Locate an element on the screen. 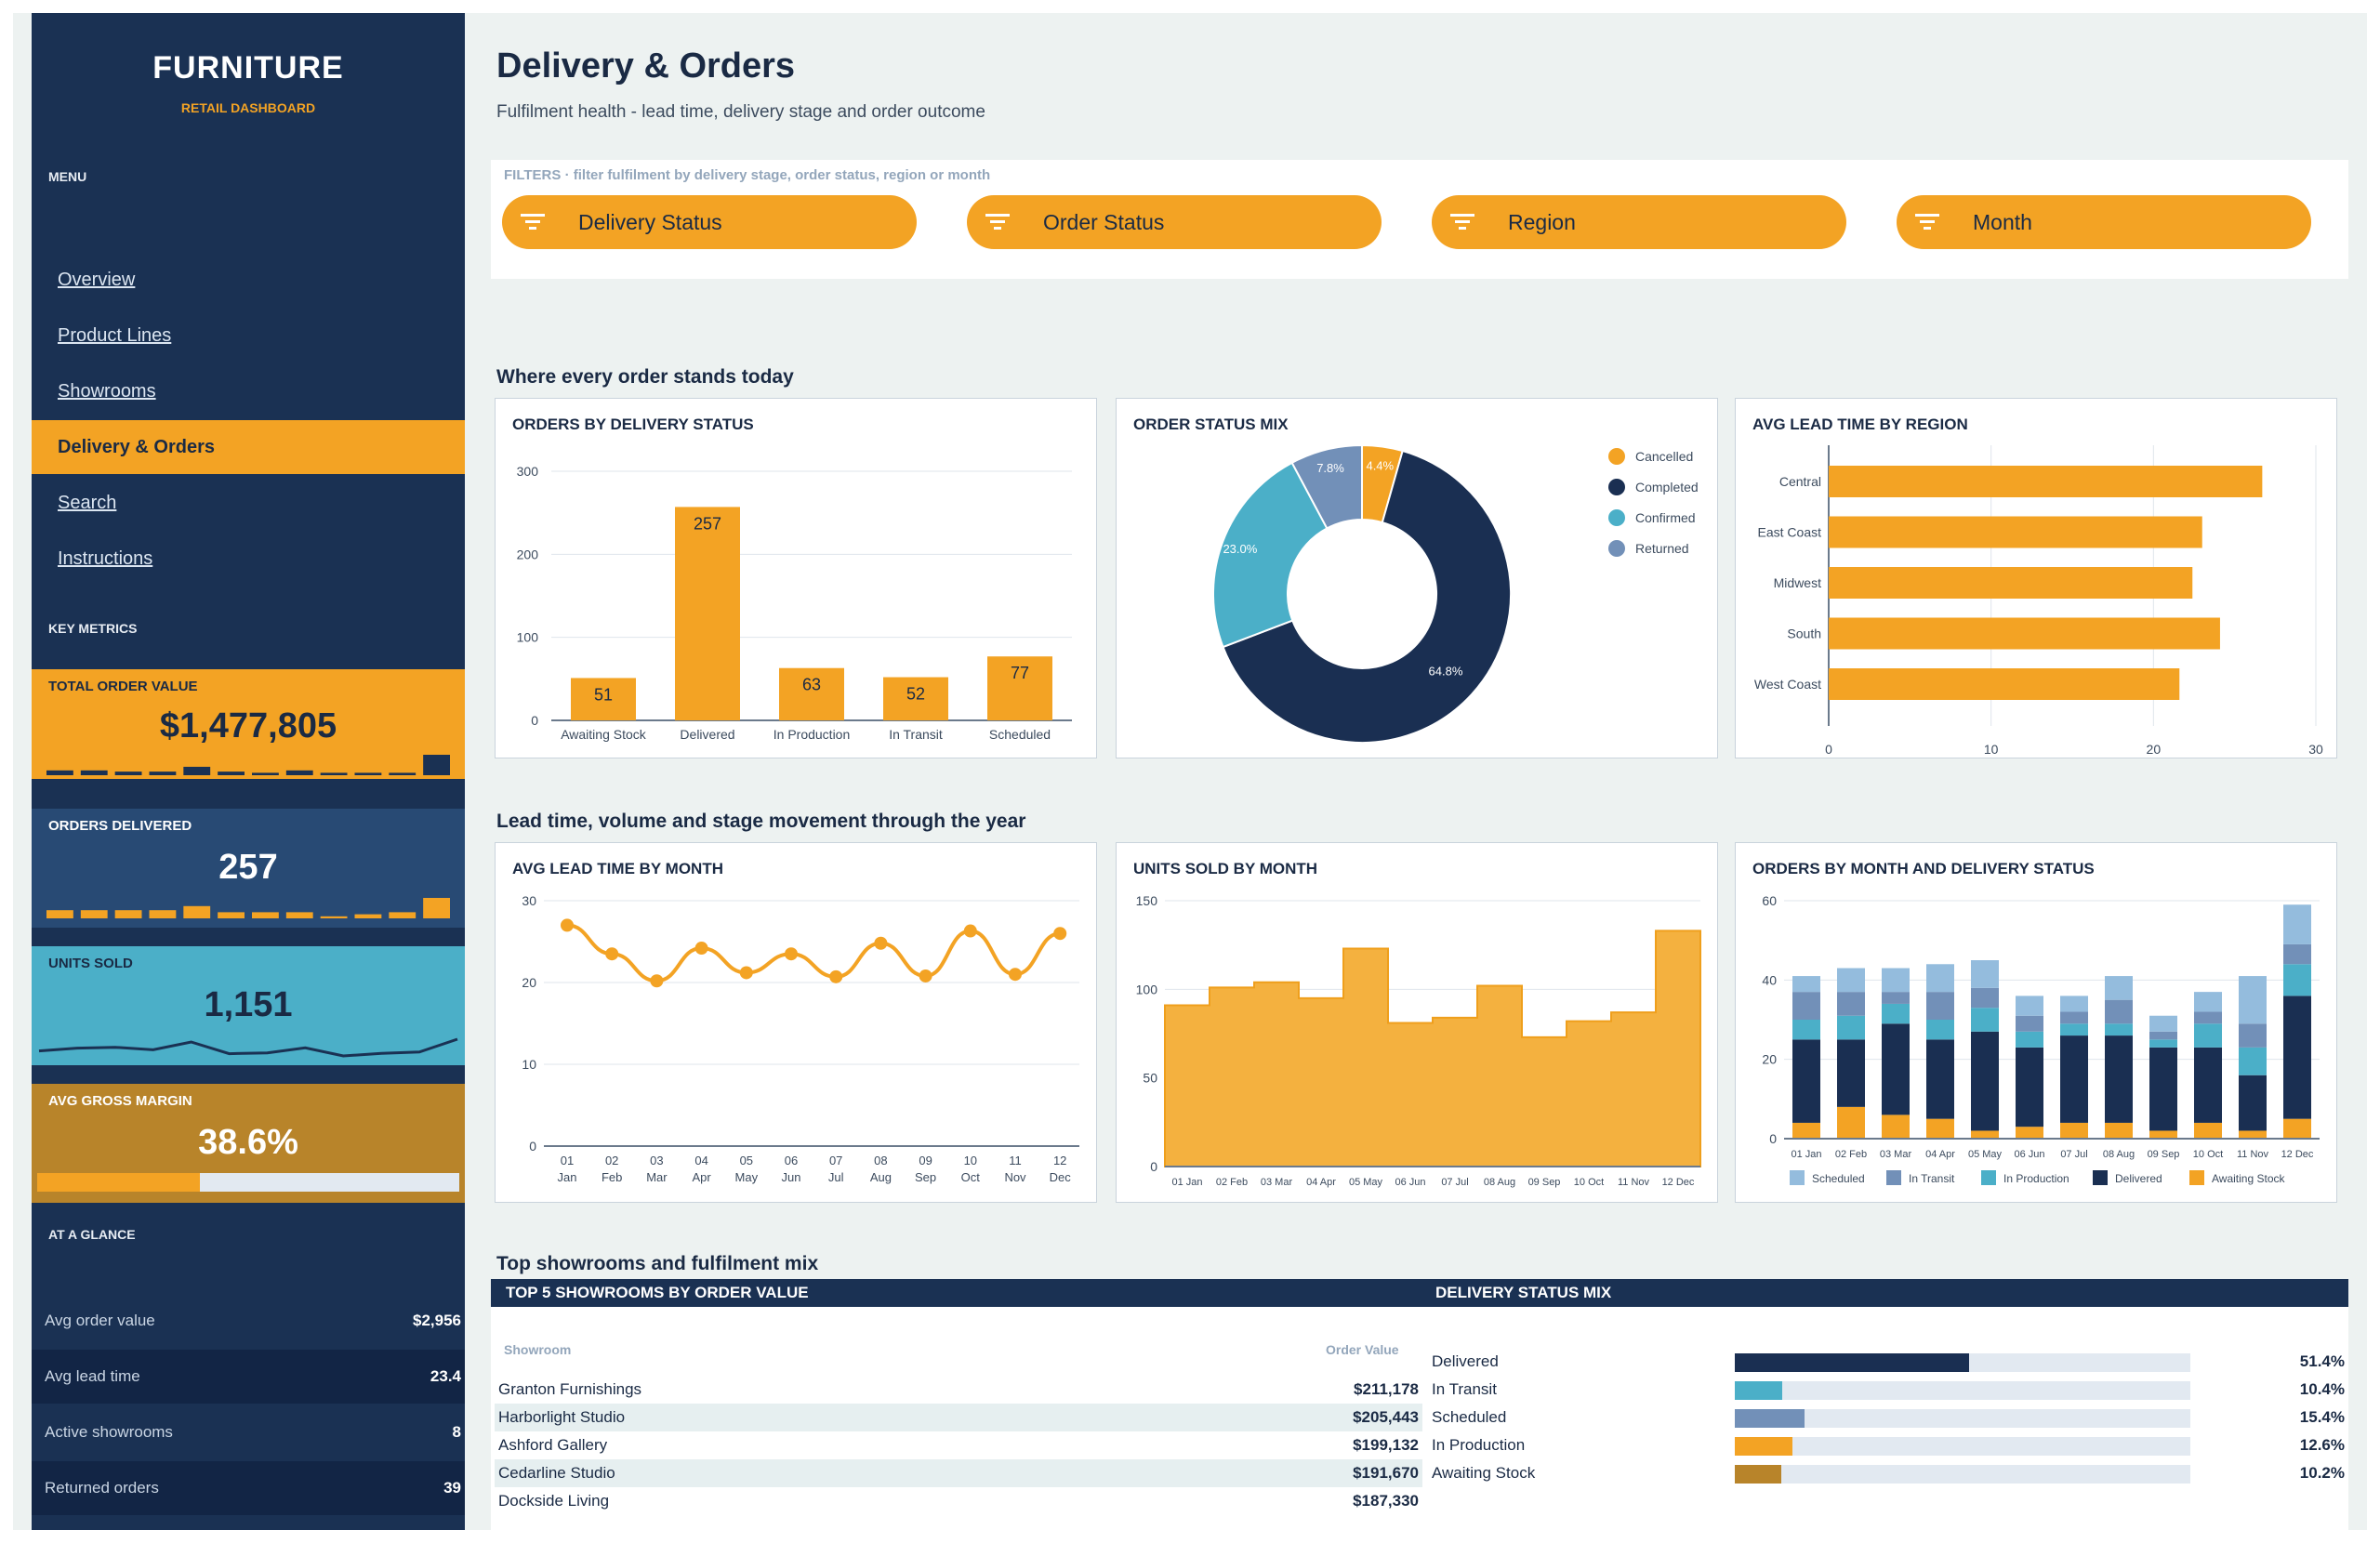  kpi-sparkline is located at coordinates (248, 908).